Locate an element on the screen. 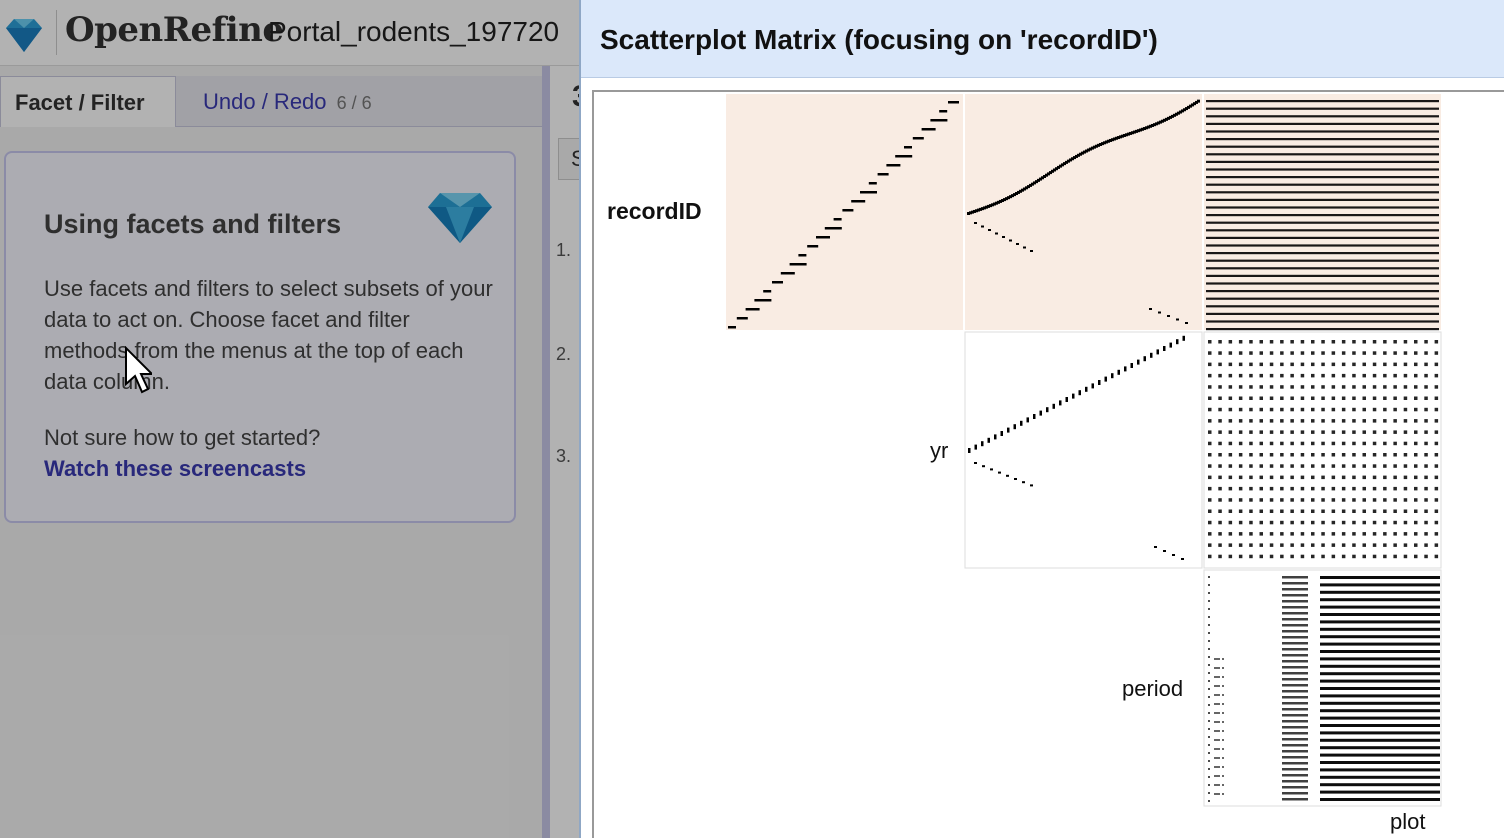  row-number: 2. is located at coordinates (564, 354).